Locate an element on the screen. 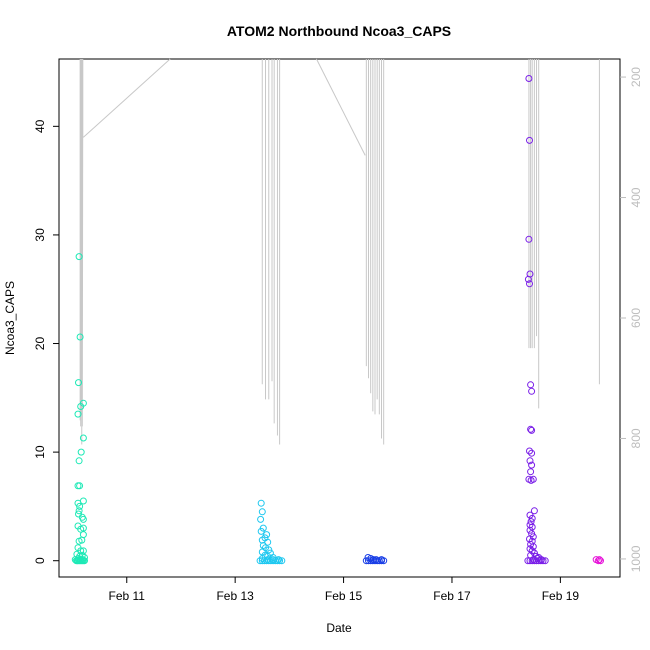  y-axis-label: Ncoa3_CAPS is located at coordinates (10, 318).